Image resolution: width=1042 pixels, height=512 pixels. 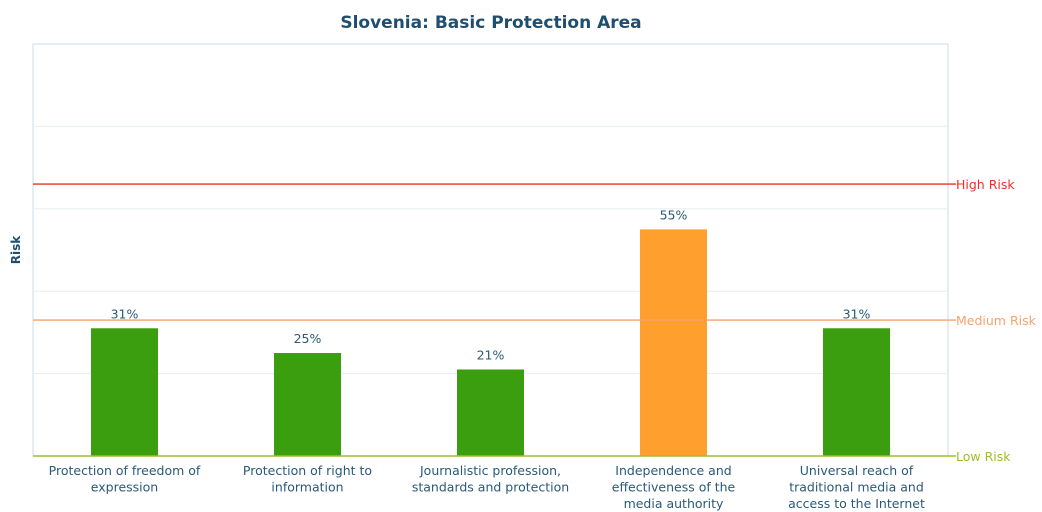 What do you see at coordinates (491, 354) in the screenshot?
I see `data-label: 21%` at bounding box center [491, 354].